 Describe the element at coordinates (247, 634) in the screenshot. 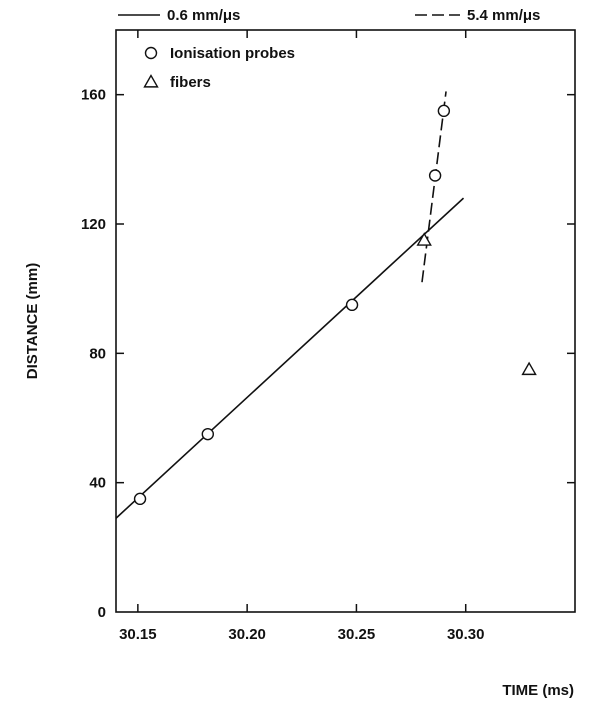

I see `x-tick-label: 30.20` at that location.